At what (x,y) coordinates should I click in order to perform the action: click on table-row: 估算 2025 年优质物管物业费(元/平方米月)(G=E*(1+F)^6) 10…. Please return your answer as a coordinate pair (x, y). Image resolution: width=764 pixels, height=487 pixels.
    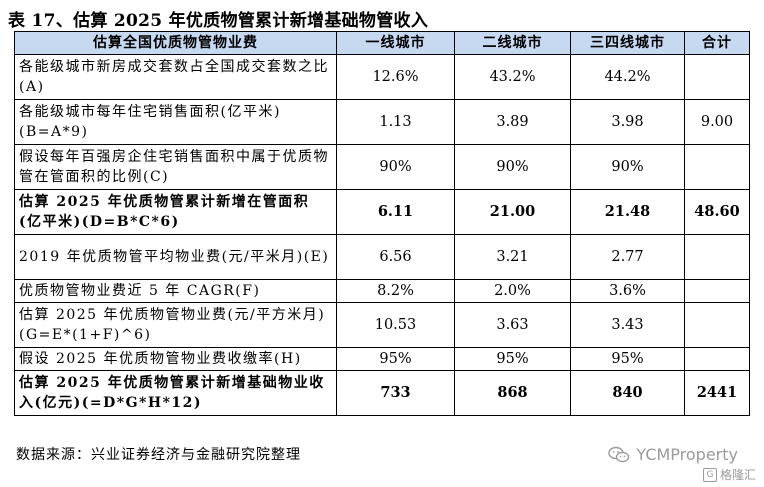
    Looking at the image, I should click on (382, 325).